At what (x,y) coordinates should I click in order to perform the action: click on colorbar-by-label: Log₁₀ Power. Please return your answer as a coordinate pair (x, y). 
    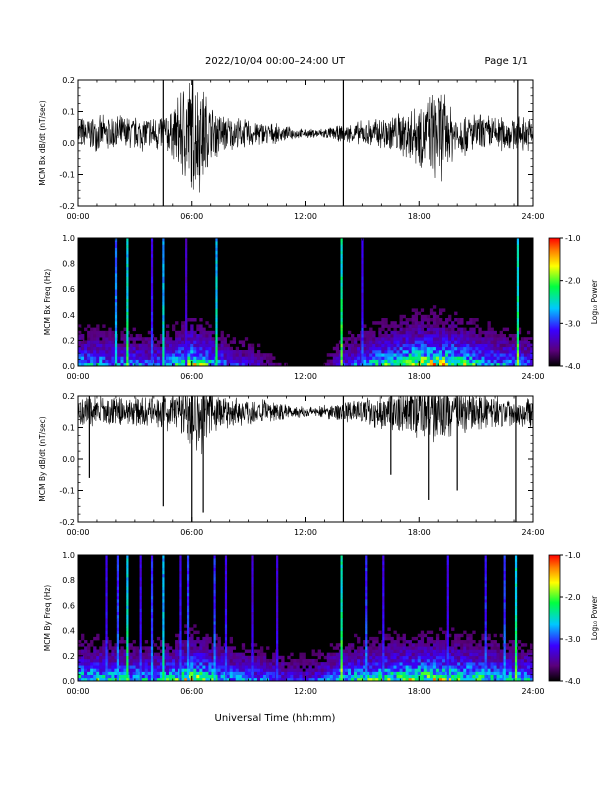
    Looking at the image, I should click on (594, 617).